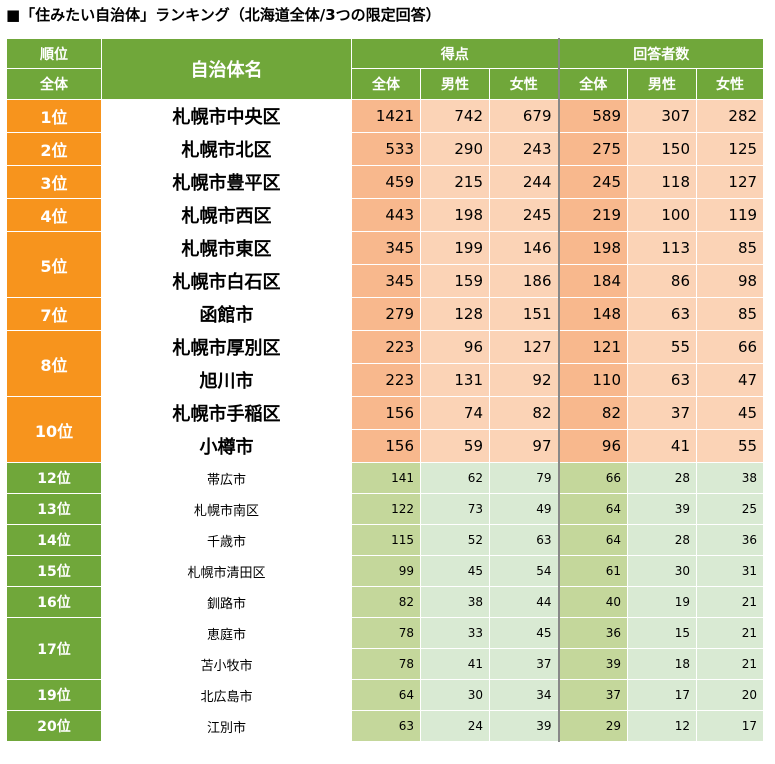 The image size is (775, 764). What do you see at coordinates (386, 695) in the screenshot?
I see `score-all-cell: 64` at bounding box center [386, 695].